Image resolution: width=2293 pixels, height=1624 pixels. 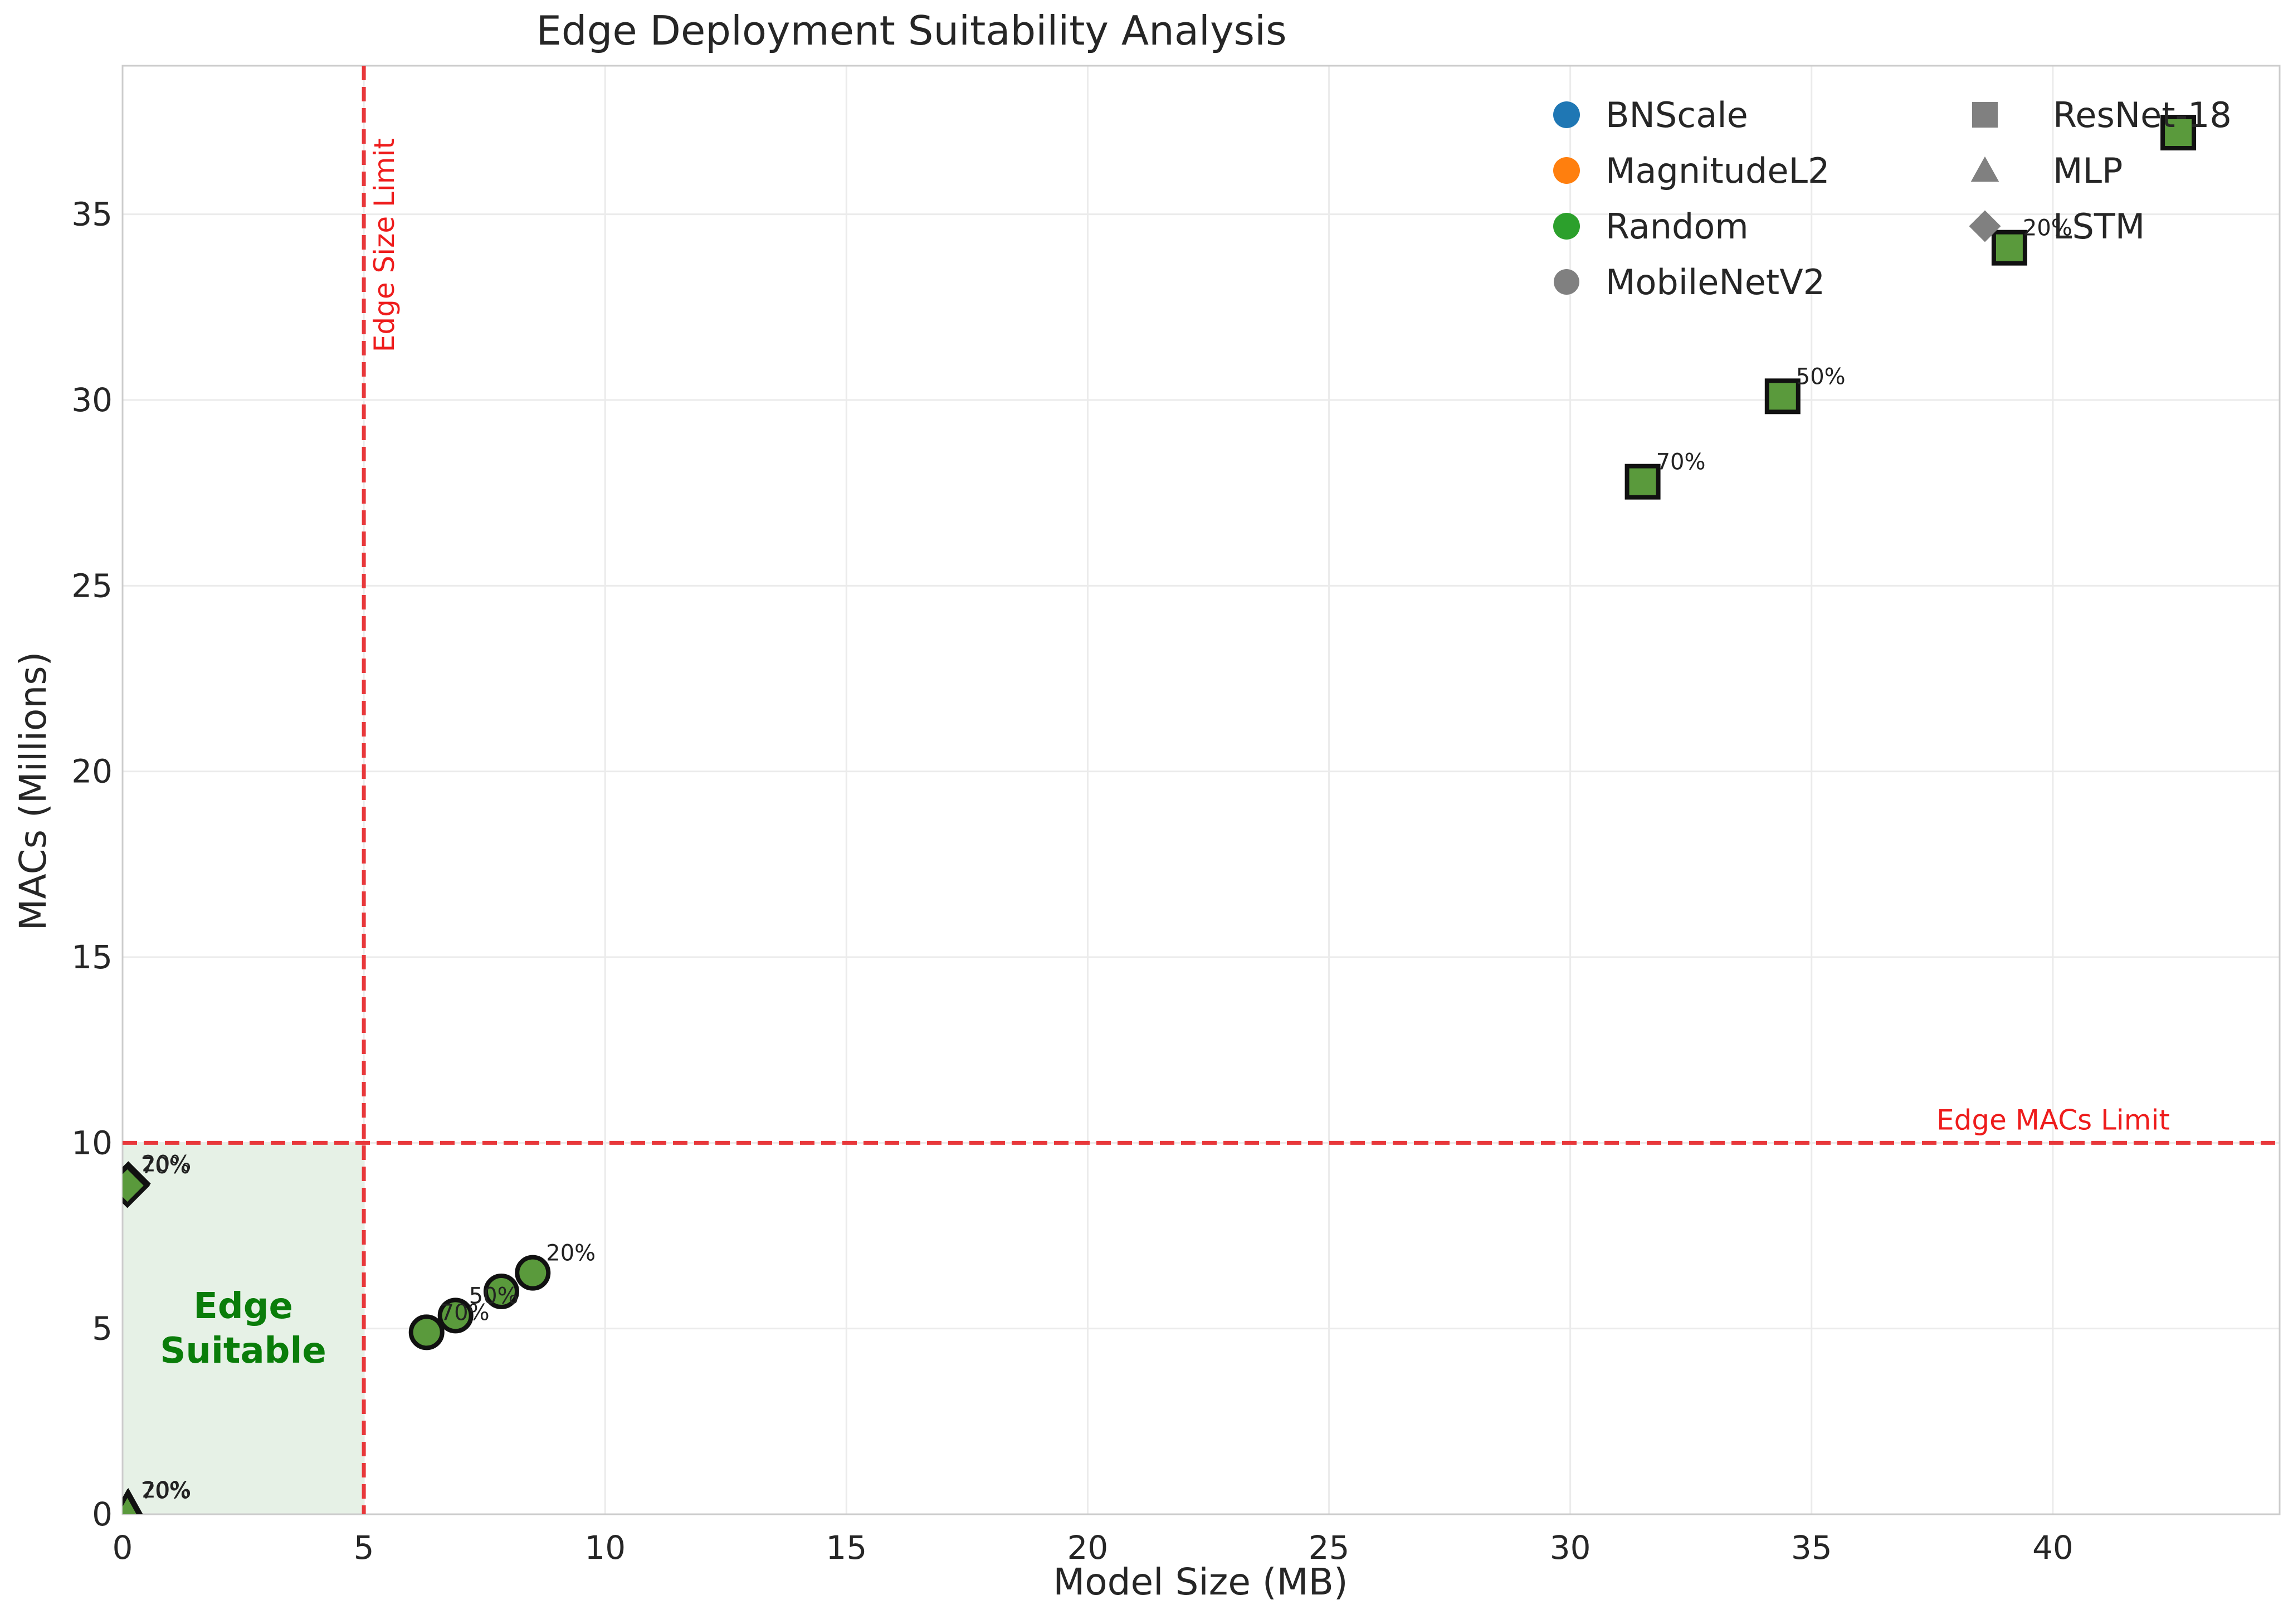 I want to click on legend-label: MobileNetV2, so click(x=1716, y=282).